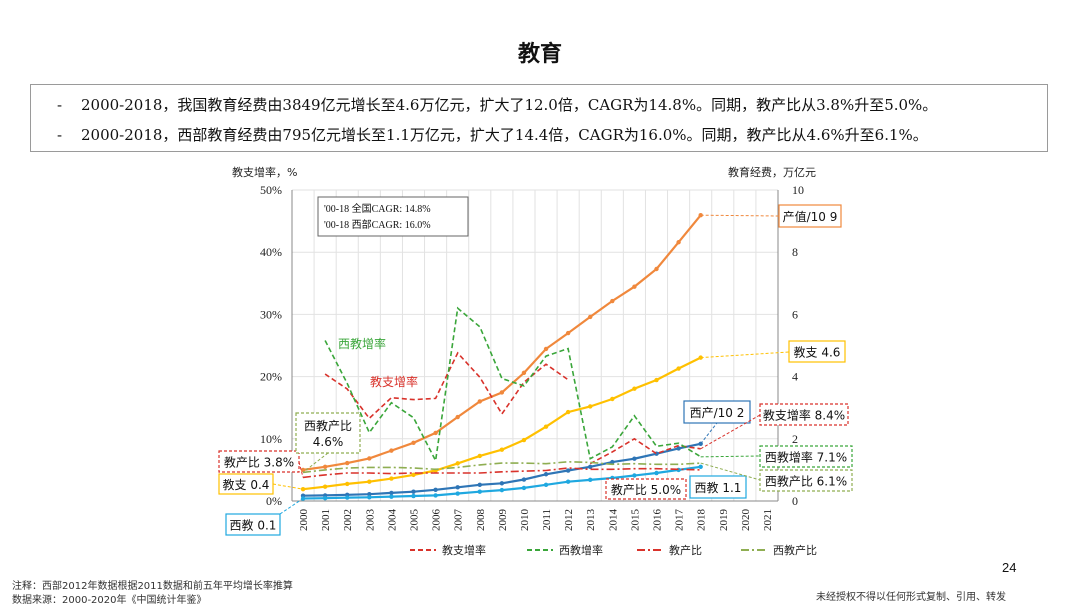 This screenshot has height=607, width=1080. Describe the element at coordinates (680, 520) in the screenshot. I see `x-tick-label: 2017` at that location.